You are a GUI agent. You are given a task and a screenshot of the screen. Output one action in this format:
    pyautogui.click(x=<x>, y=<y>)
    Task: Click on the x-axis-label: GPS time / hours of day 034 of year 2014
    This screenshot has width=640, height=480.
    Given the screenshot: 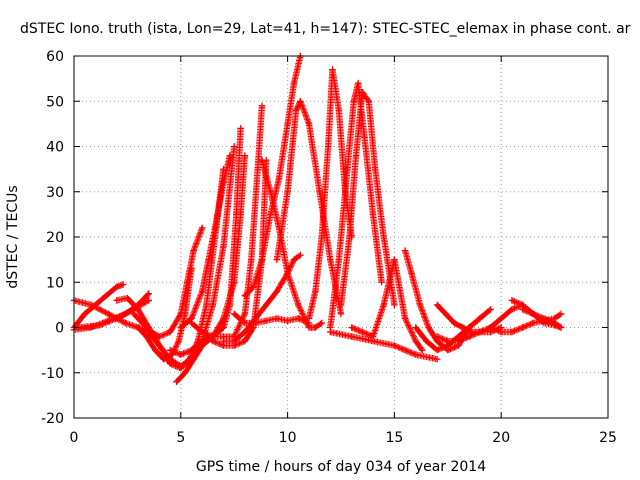 What is the action you would take?
    pyautogui.click(x=341, y=467)
    